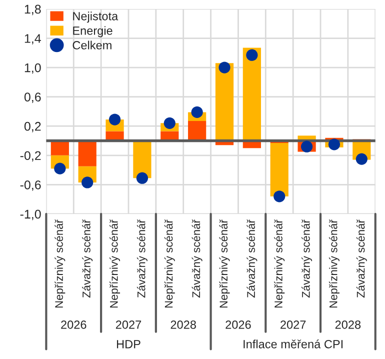 This screenshot has height=359, width=385. Describe the element at coordinates (30, 185) in the screenshot. I see `y-tick-label: -0,6` at that location.